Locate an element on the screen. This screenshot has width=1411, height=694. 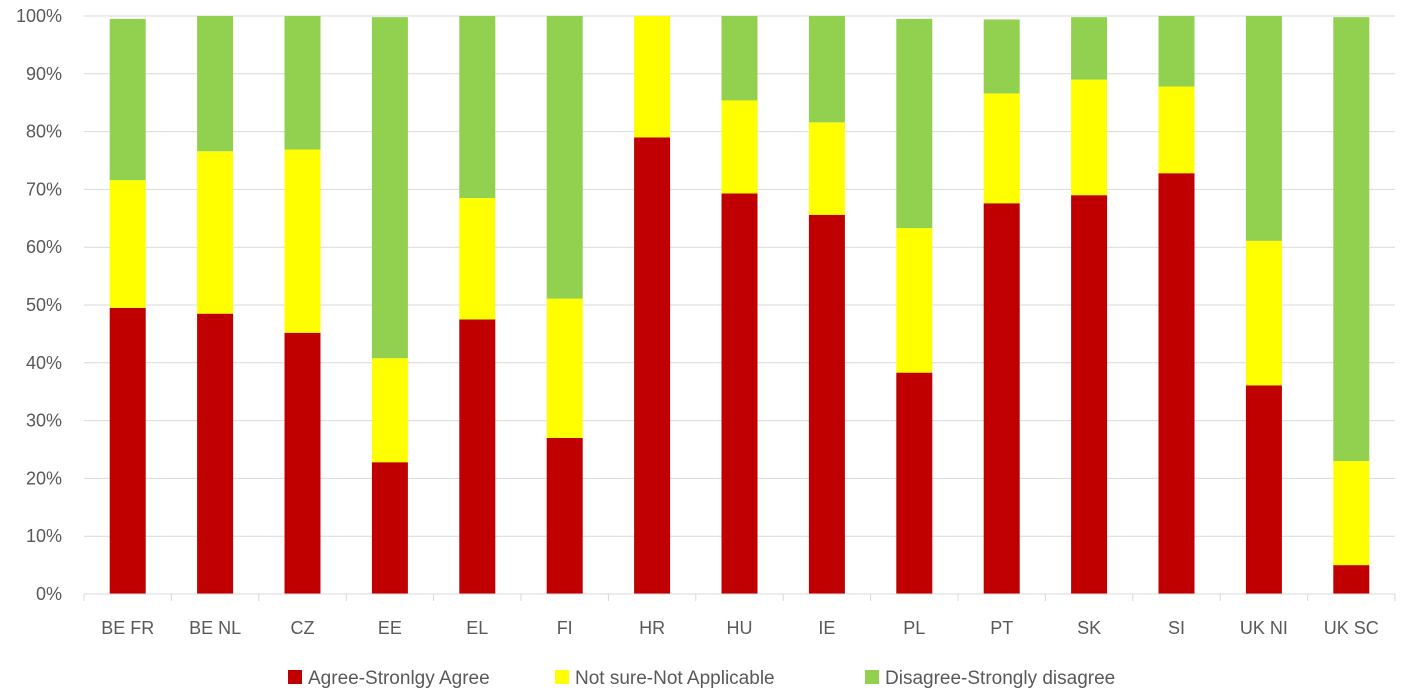
y-tick-label: 100% is located at coordinates (39, 16).